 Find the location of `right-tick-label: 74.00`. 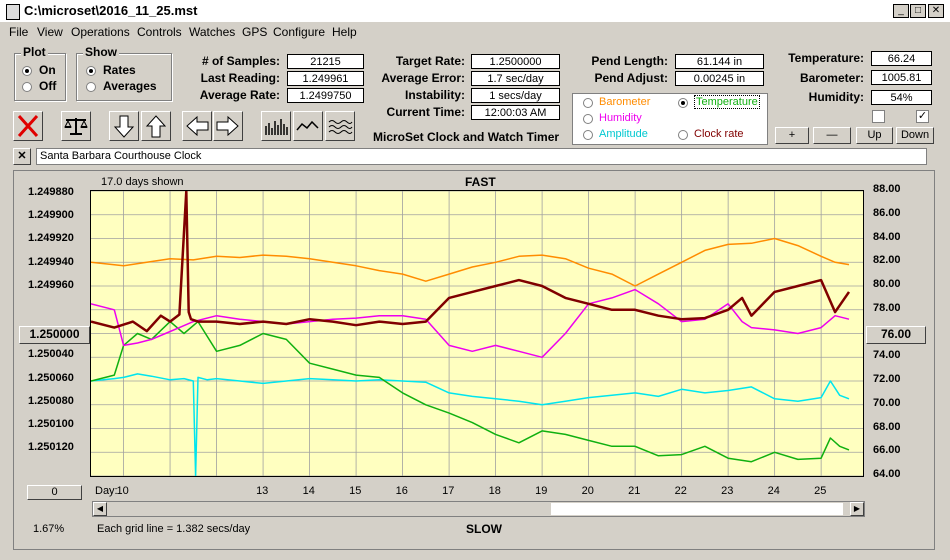

right-tick-label: 74.00 is located at coordinates (887, 355).